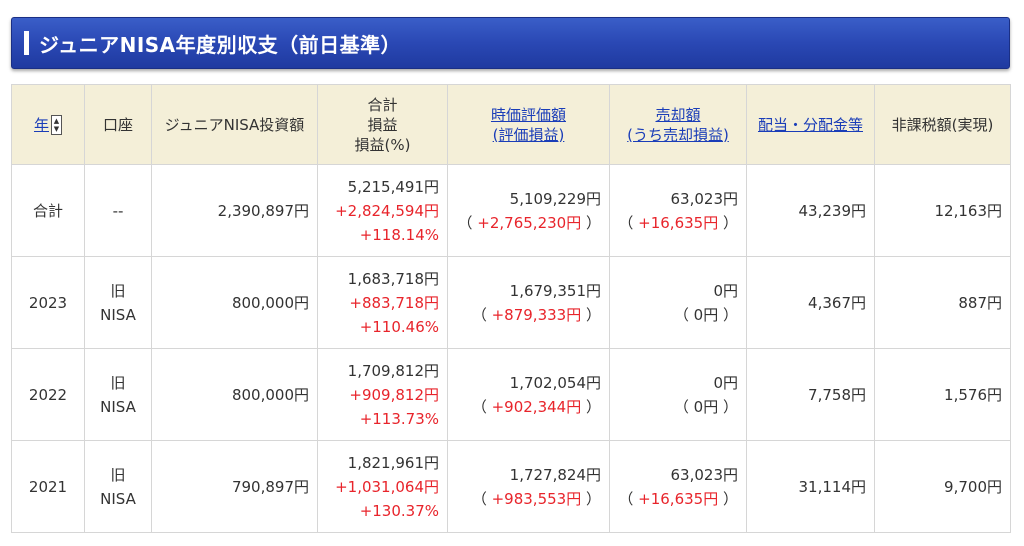  I want to click on total-value: 1,709,812円, so click(393, 370).